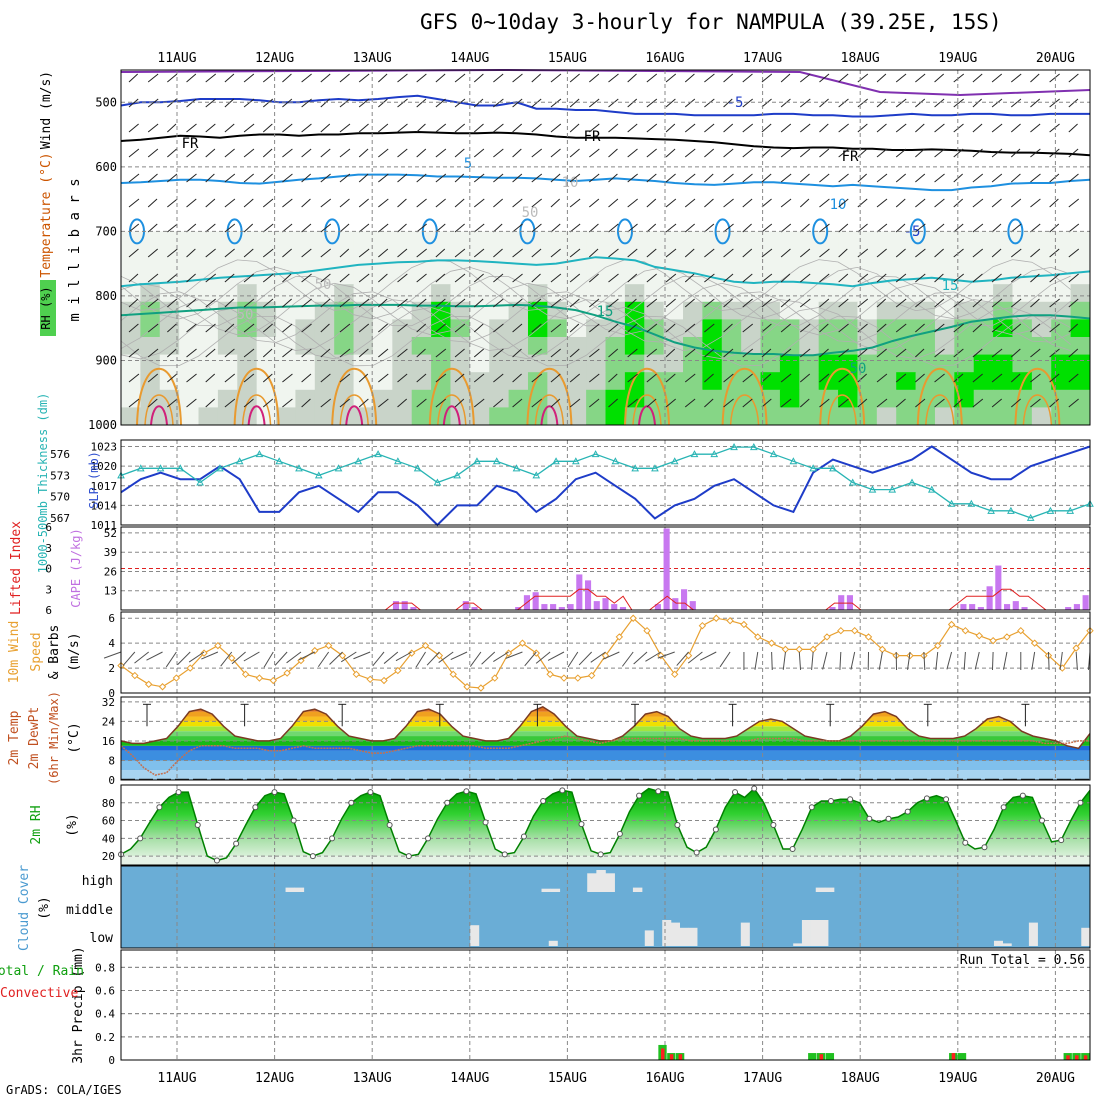 Image resolution: width=1100 pixels, height=1100 pixels. What do you see at coordinates (1003, 807) in the screenshot?
I see `rh-point` at bounding box center [1003, 807].